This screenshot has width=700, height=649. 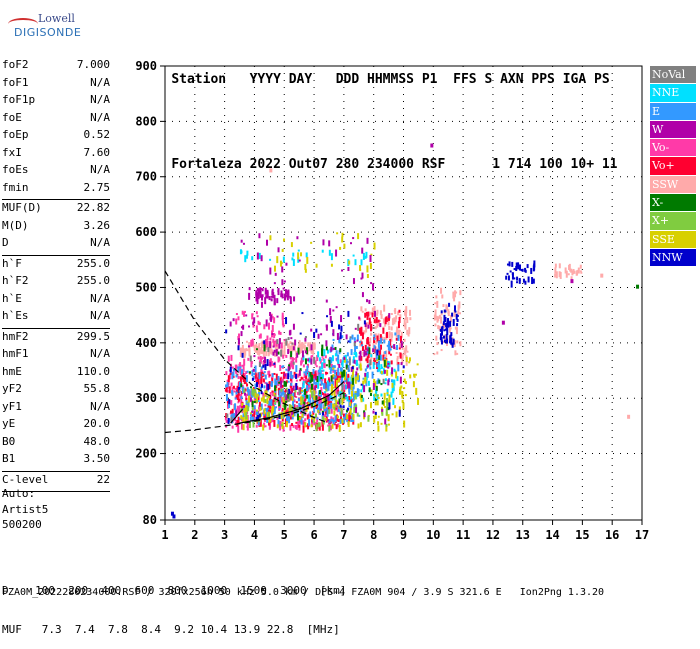 I want to click on param-row-foep: foEp 0.52, so click(x=56, y=137).